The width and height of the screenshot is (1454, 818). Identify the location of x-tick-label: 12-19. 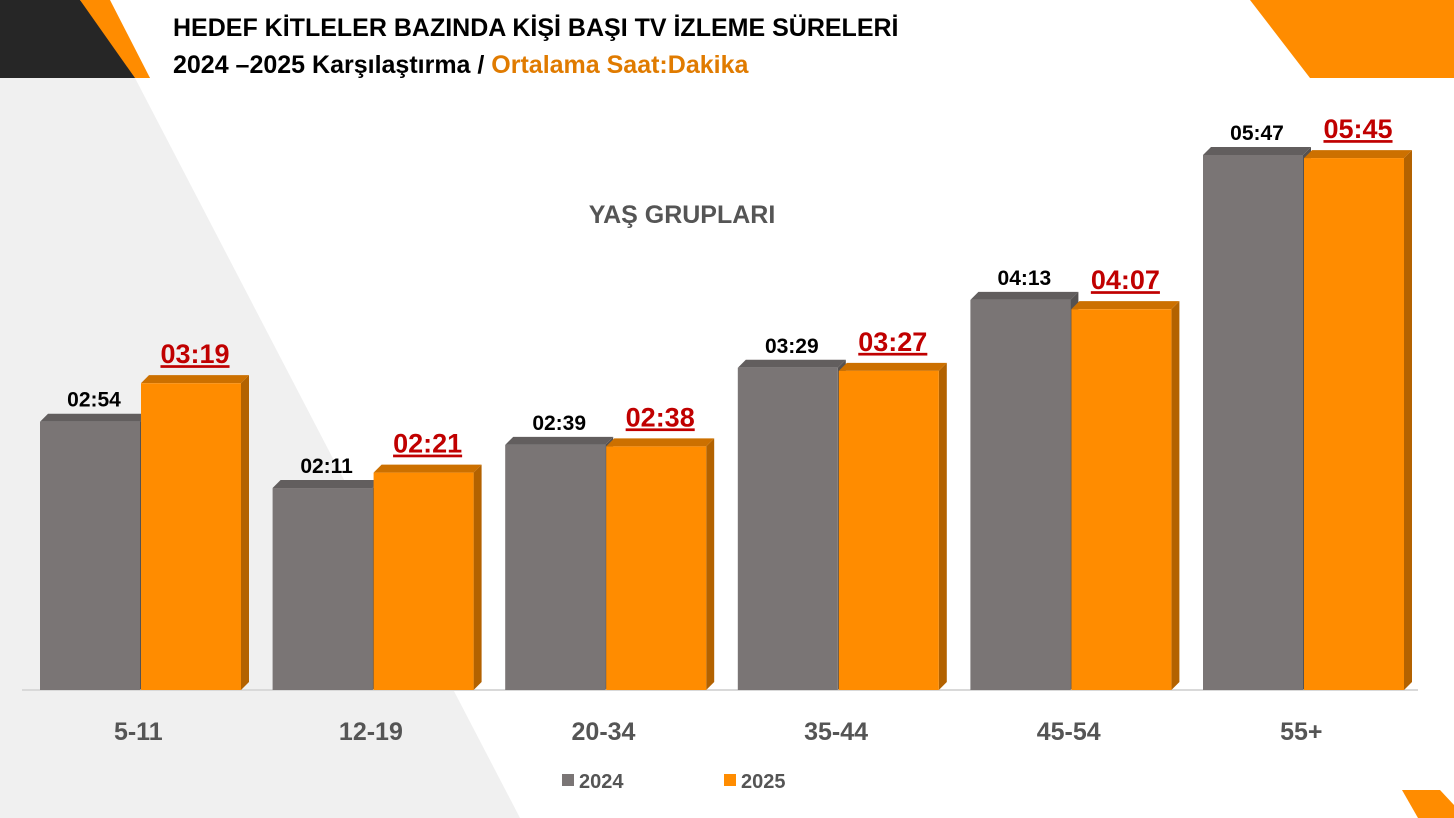
(371, 732).